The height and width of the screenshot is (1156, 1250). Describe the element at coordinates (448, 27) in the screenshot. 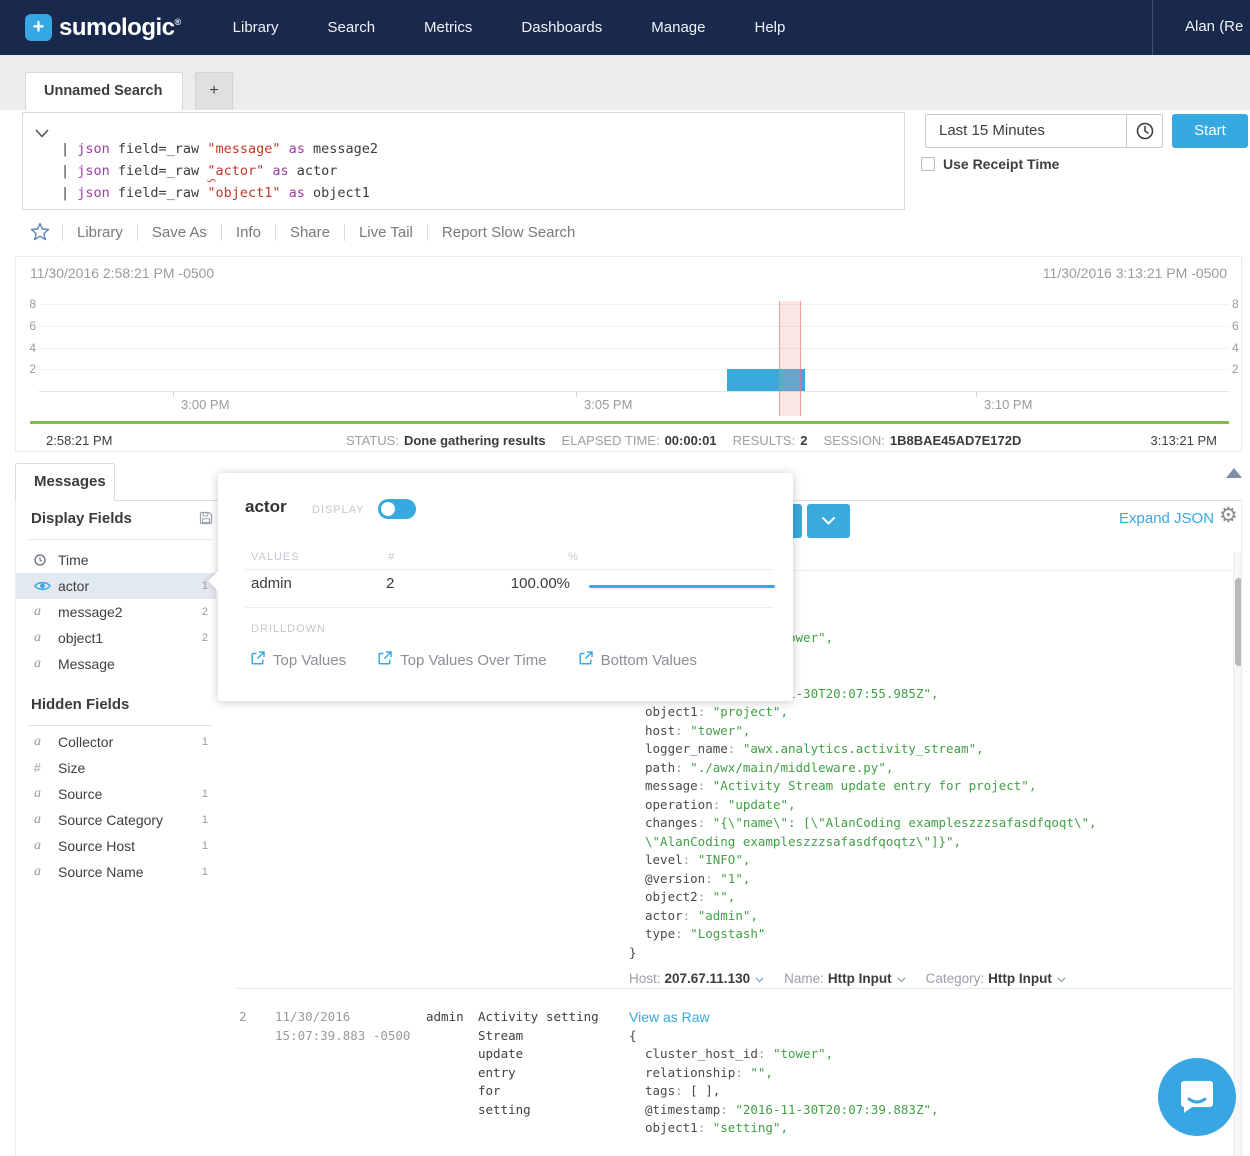

I see `nav-item-metrics: Metrics` at that location.